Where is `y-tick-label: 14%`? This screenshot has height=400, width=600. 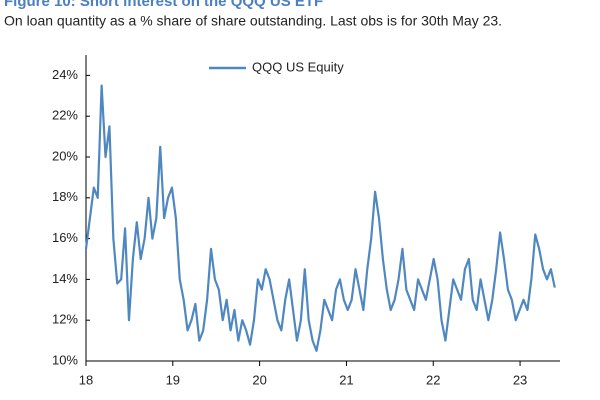
y-tick-label: 14% is located at coordinates (65, 278).